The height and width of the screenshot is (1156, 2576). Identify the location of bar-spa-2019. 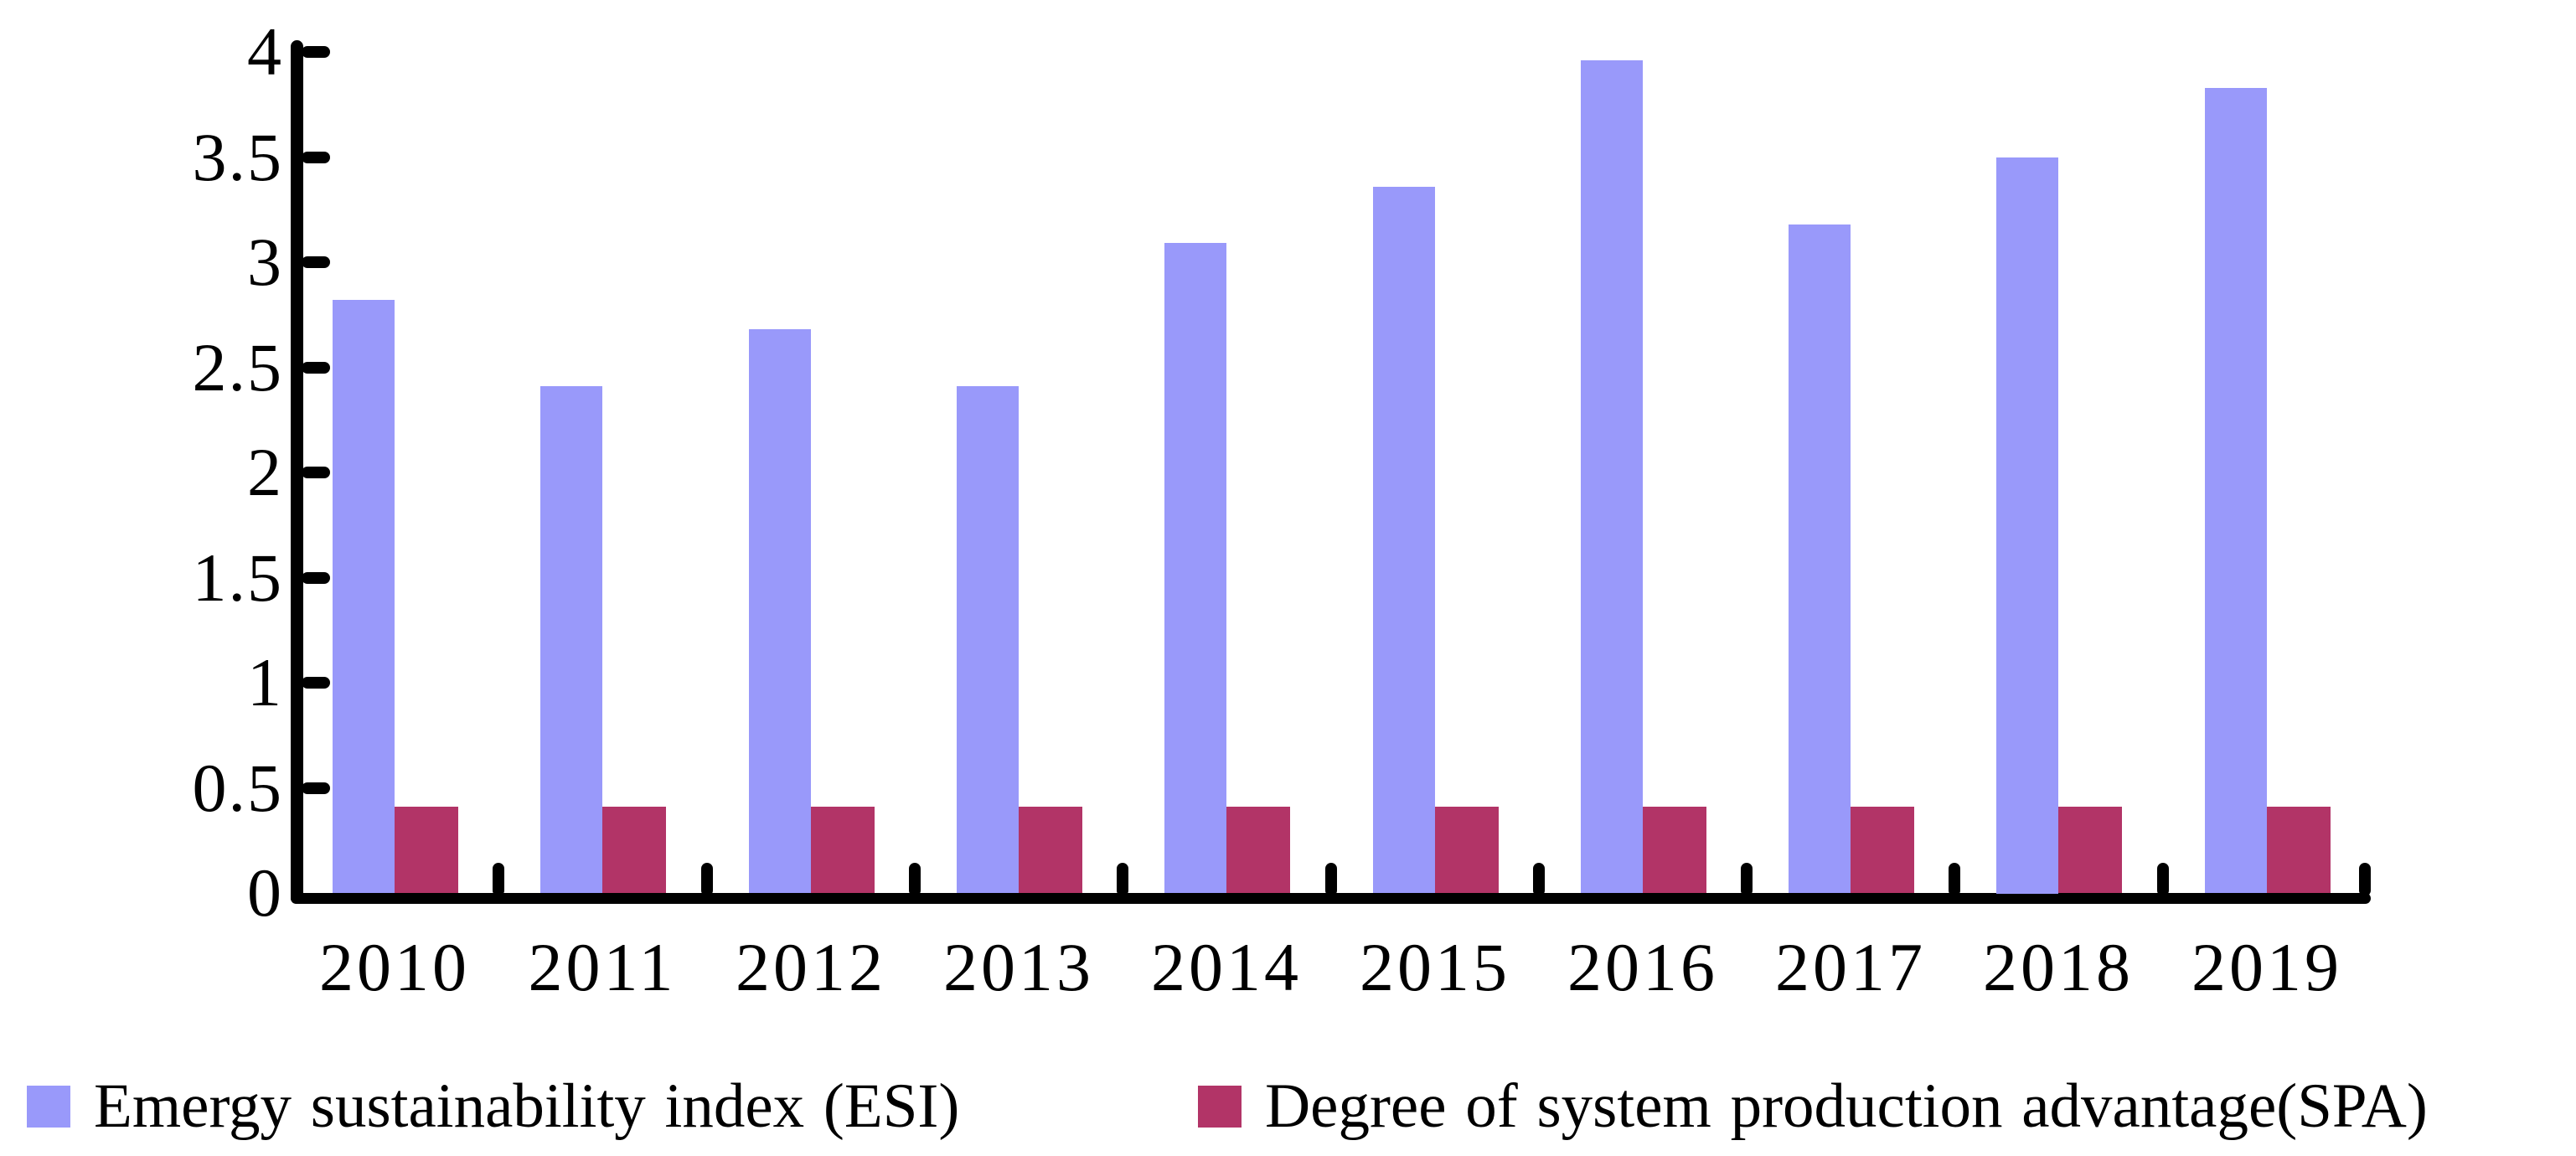
(2299, 850).